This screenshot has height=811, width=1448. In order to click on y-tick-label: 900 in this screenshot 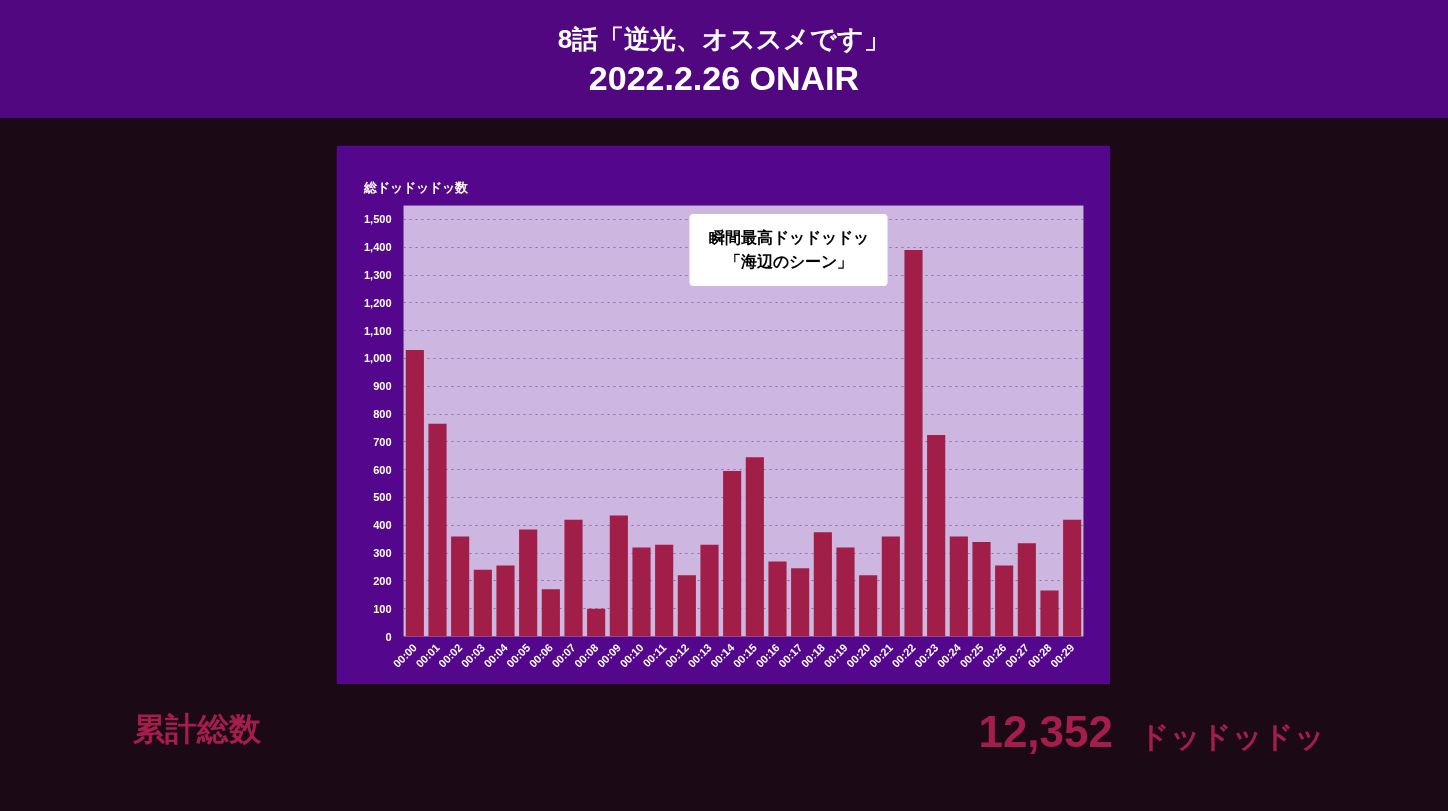, I will do `click(382, 386)`.